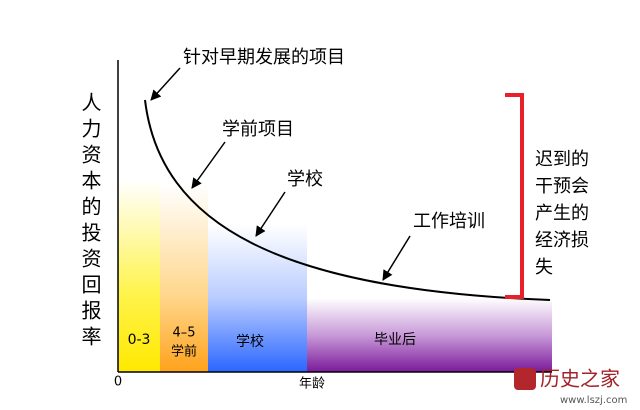 Image resolution: width=640 pixels, height=410 pixels. I want to click on note-line: 失, so click(544, 267).